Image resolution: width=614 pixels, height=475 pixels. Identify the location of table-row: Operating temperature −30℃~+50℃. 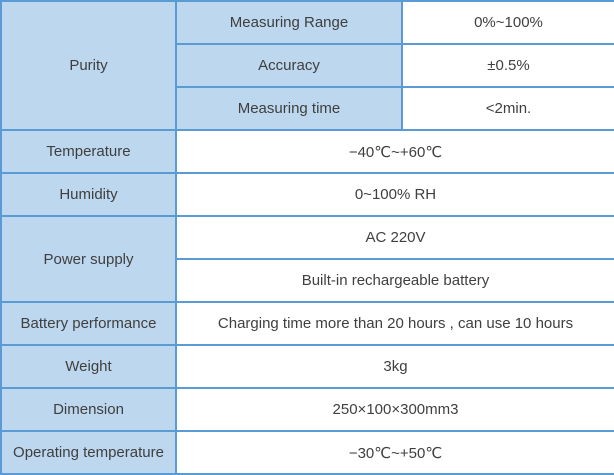
(307, 452).